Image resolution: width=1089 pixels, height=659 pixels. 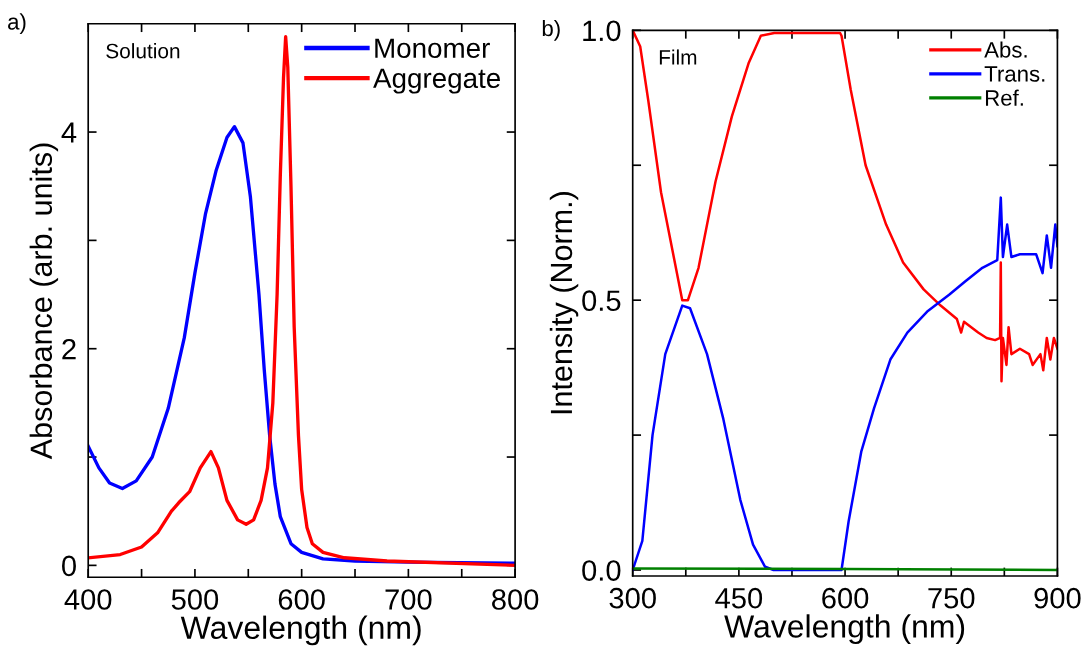 What do you see at coordinates (44, 301) in the screenshot?
I see `y-axis-title: Absorbance (arb. units)` at bounding box center [44, 301].